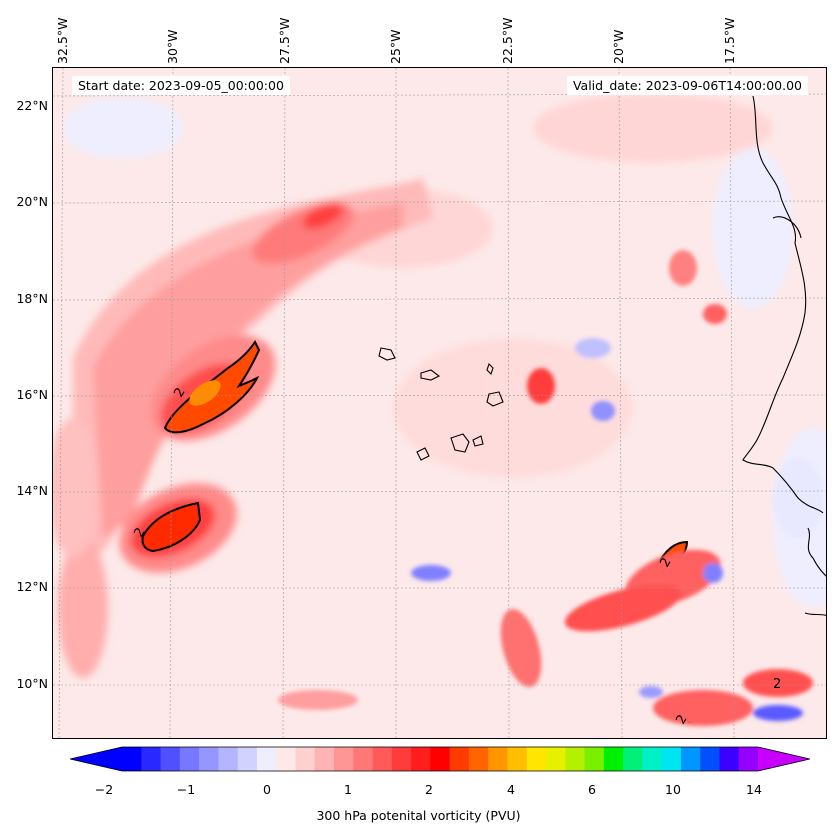 The height and width of the screenshot is (836, 837). Describe the element at coordinates (181, 85) in the screenshot. I see `start-date-label: Start date: 2023-09-05_00:00:00` at that location.